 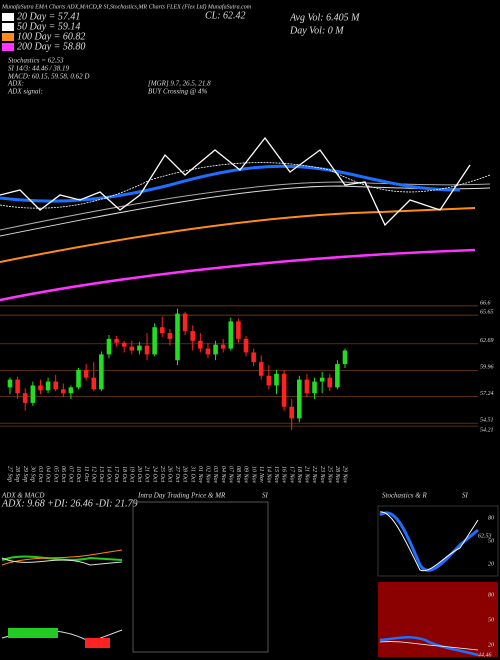 What do you see at coordinates (69, 503) in the screenshot?
I see `adx-values: ADX: 9.68 +DI: 26.46 -DI: 21.79` at bounding box center [69, 503].